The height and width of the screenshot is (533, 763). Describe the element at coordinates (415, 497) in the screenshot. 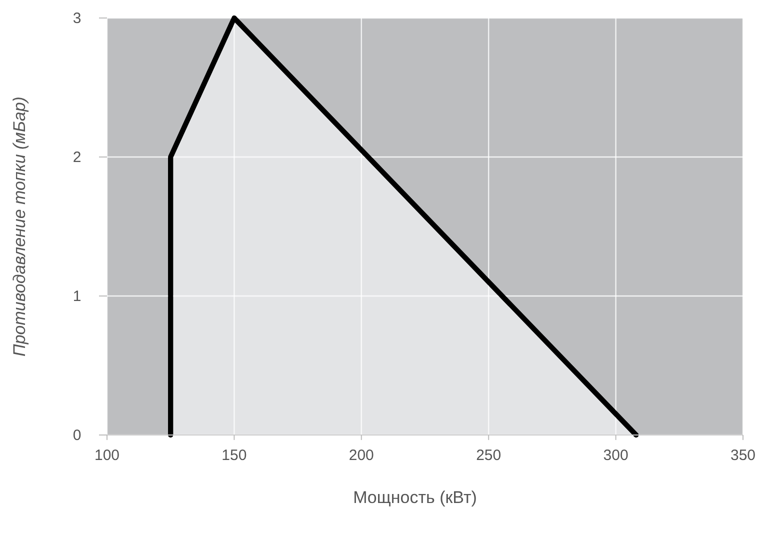

I see `x-axis-title: Мощность (кВт)` at that location.